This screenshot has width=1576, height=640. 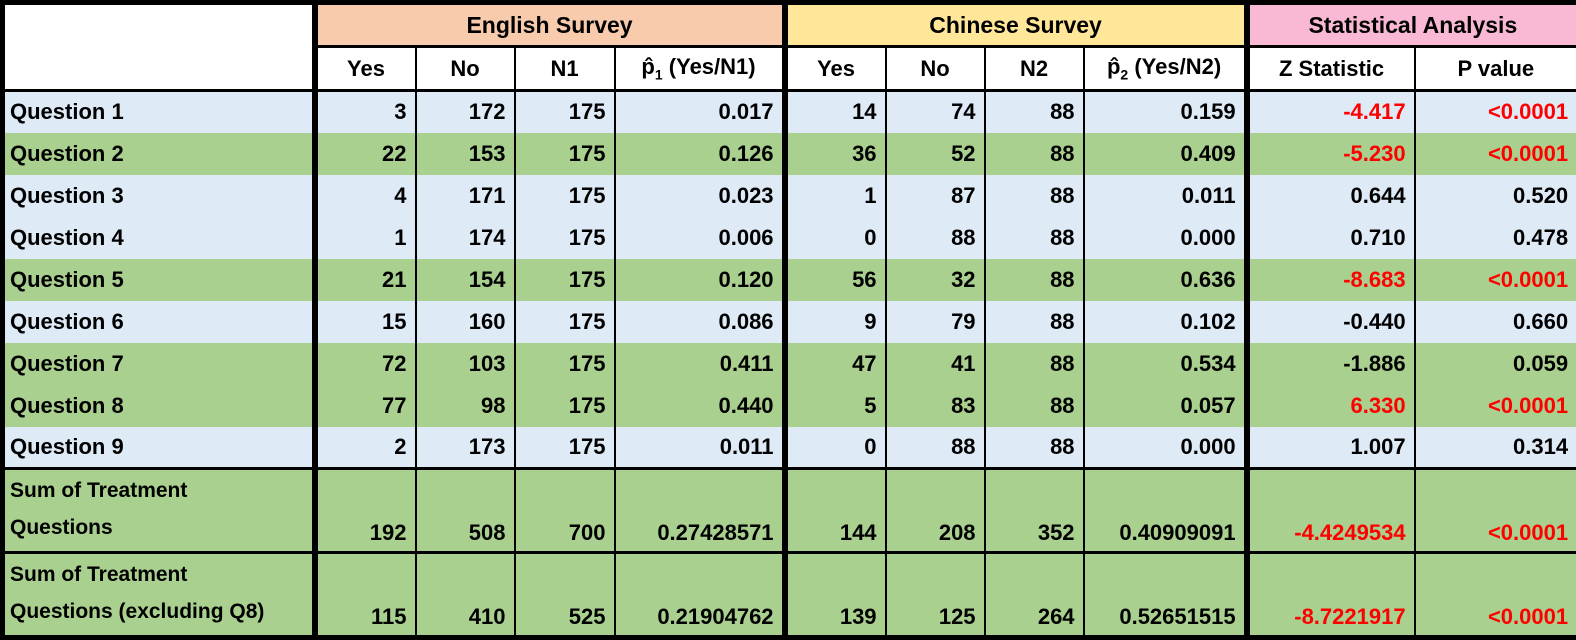 What do you see at coordinates (700, 238) in the screenshot?
I see `value-cell: 0.006` at bounding box center [700, 238].